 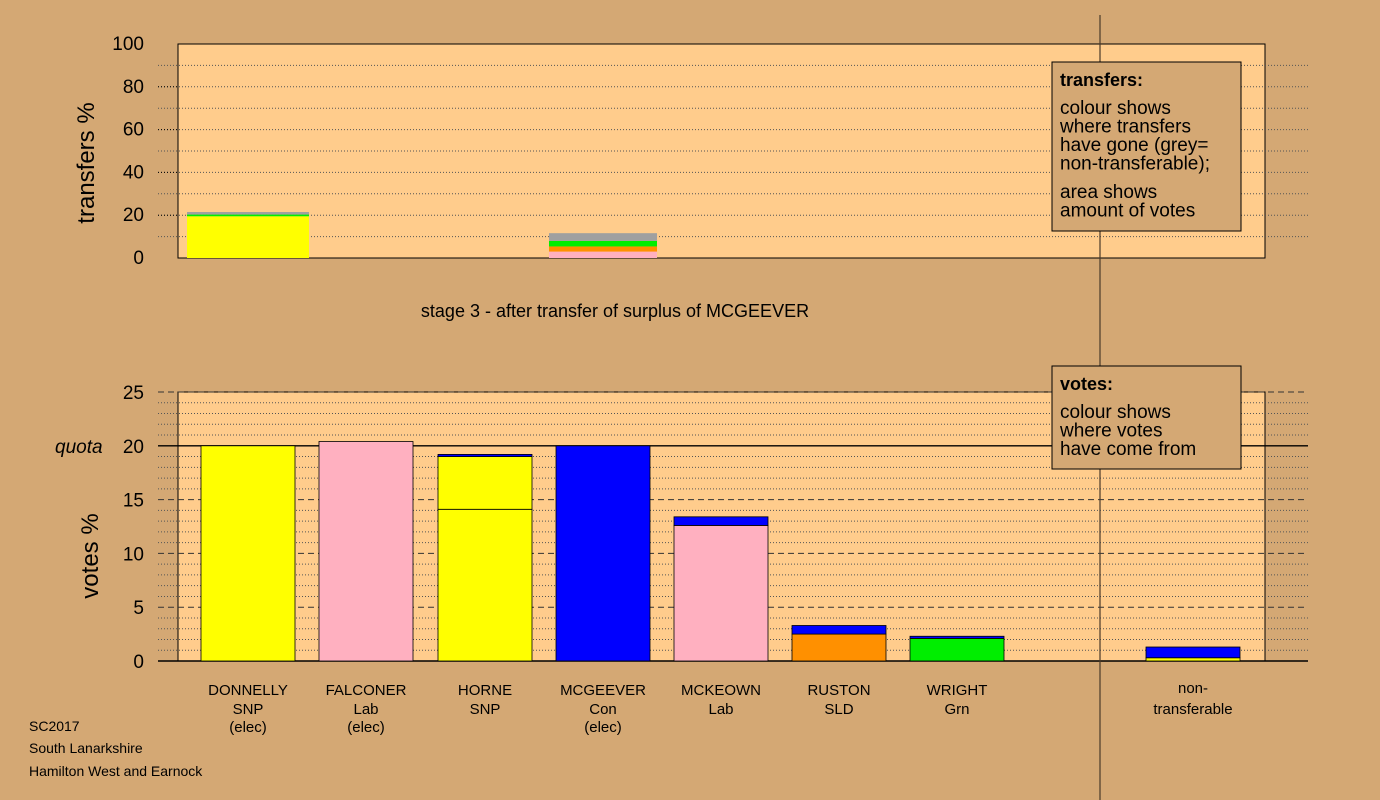 I want to click on candidate-name-label: FALCONER, so click(x=366, y=690).